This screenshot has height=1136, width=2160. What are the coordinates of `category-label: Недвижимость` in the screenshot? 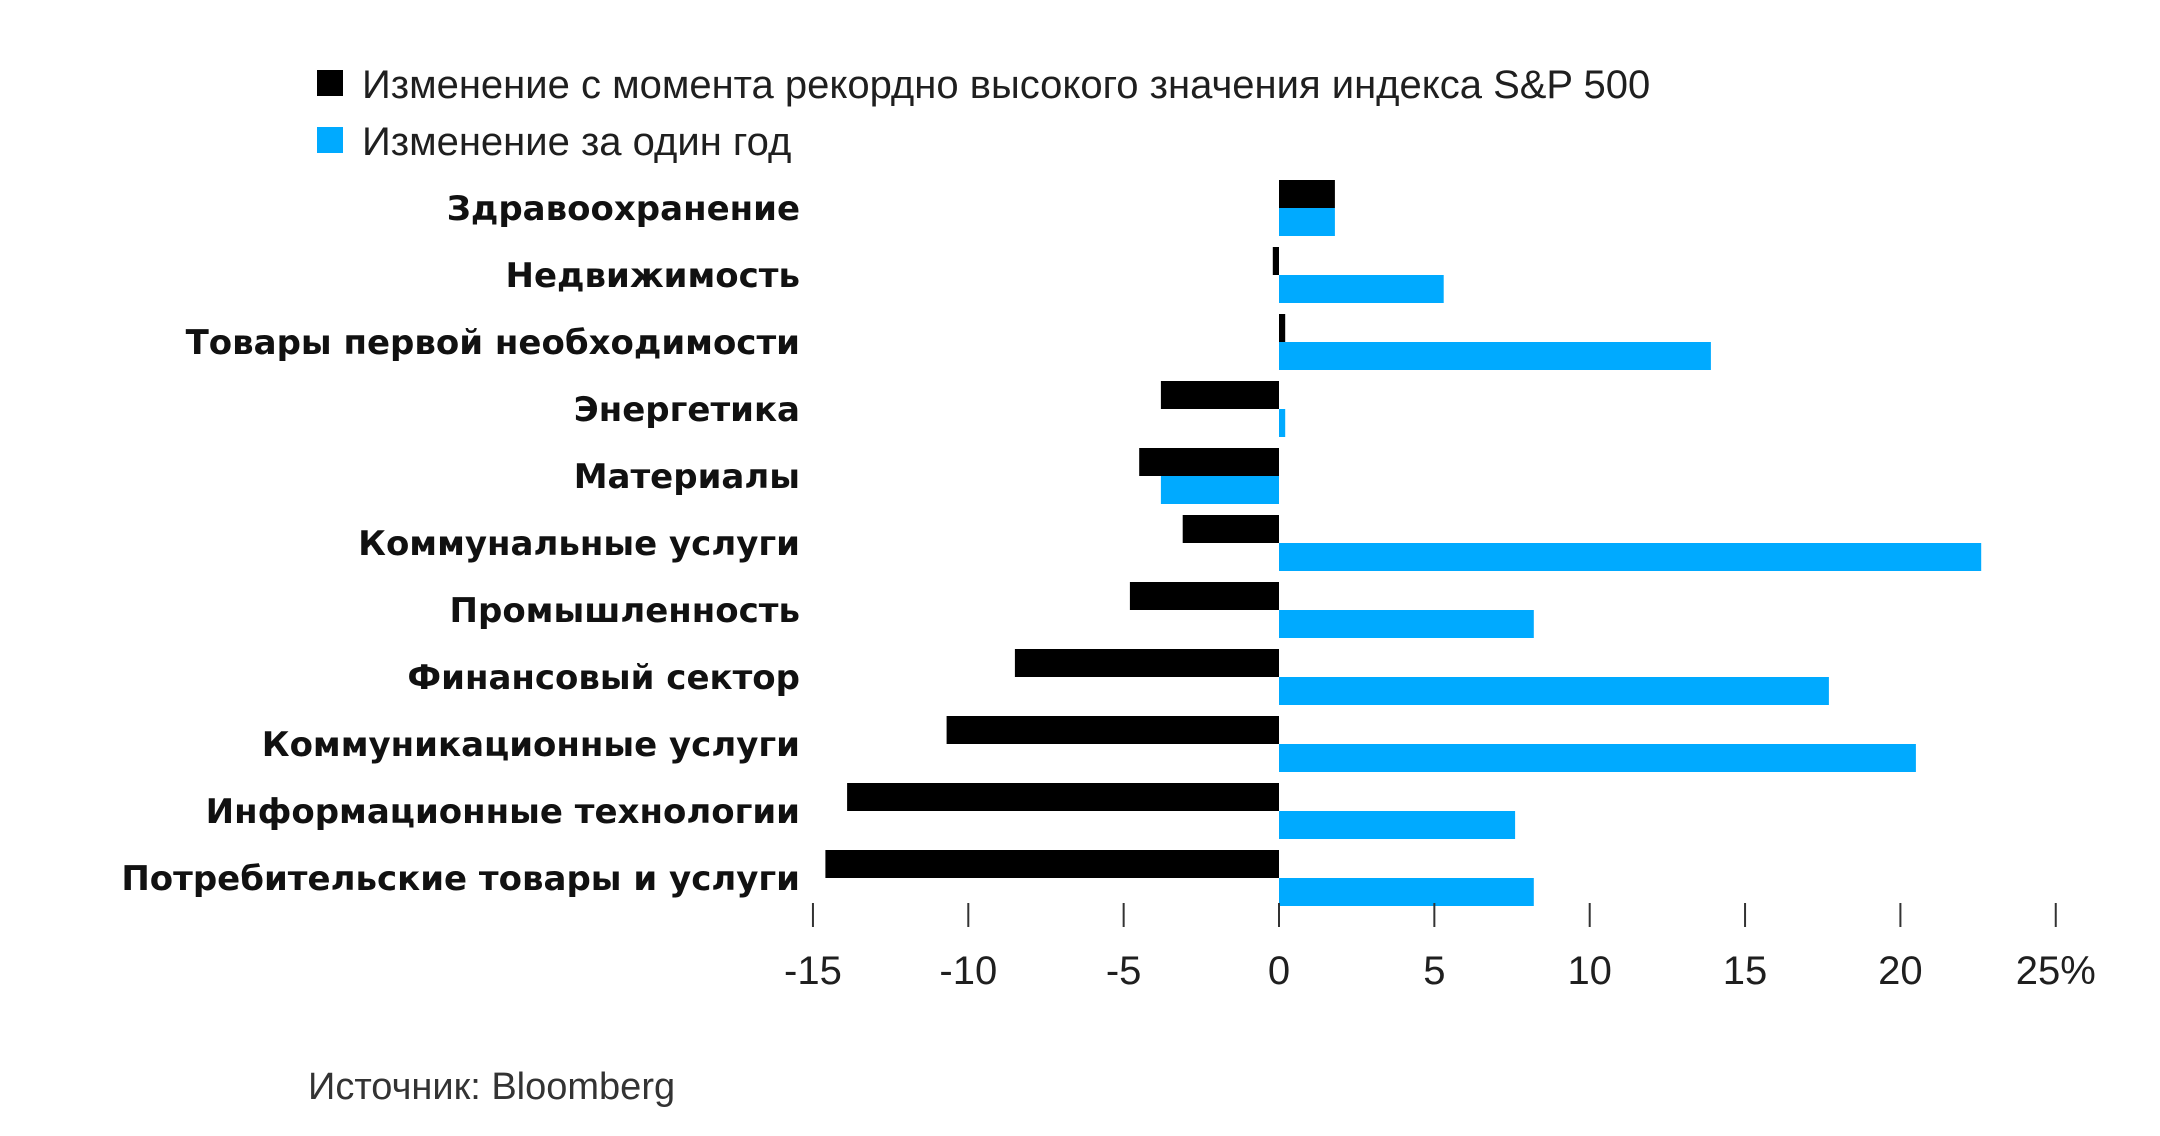 It's located at (653, 276).